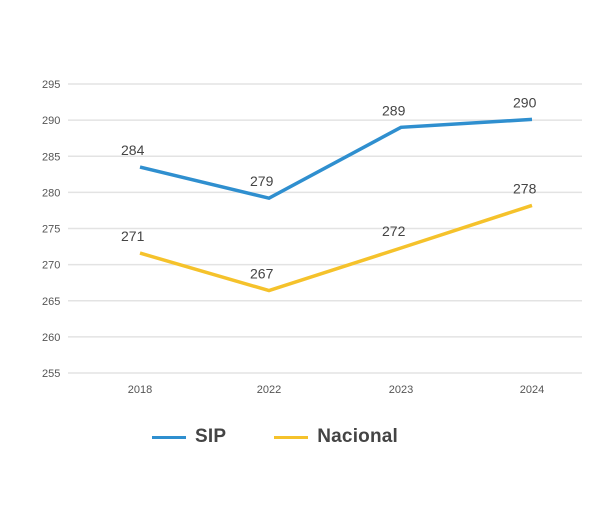 The width and height of the screenshot is (616, 512). I want to click on y-axis-tick-labels: 255 260 265 270 275 280 285 290 295, so click(51, 229).